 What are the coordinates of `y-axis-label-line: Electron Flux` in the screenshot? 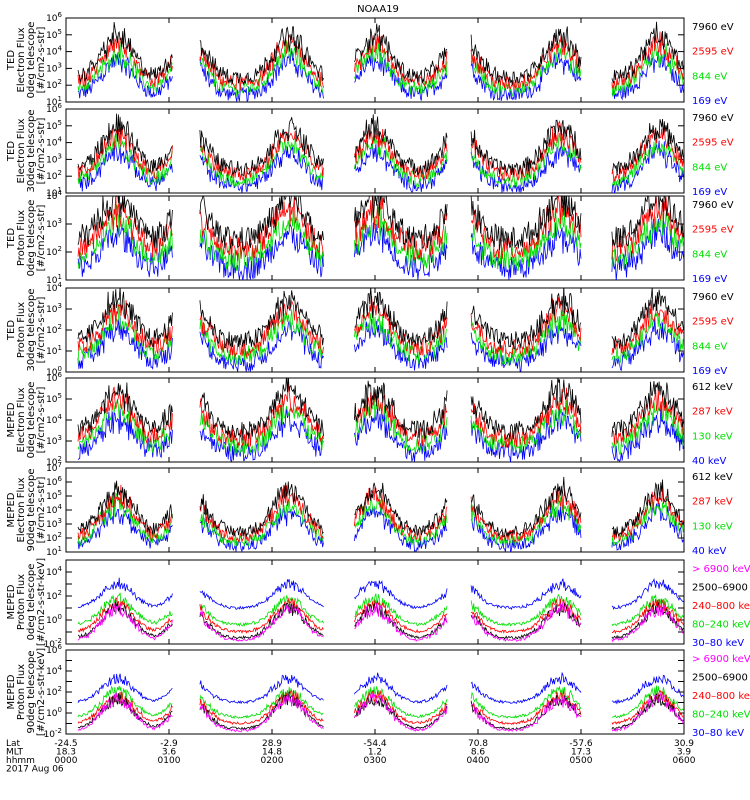 It's located at (21, 509).